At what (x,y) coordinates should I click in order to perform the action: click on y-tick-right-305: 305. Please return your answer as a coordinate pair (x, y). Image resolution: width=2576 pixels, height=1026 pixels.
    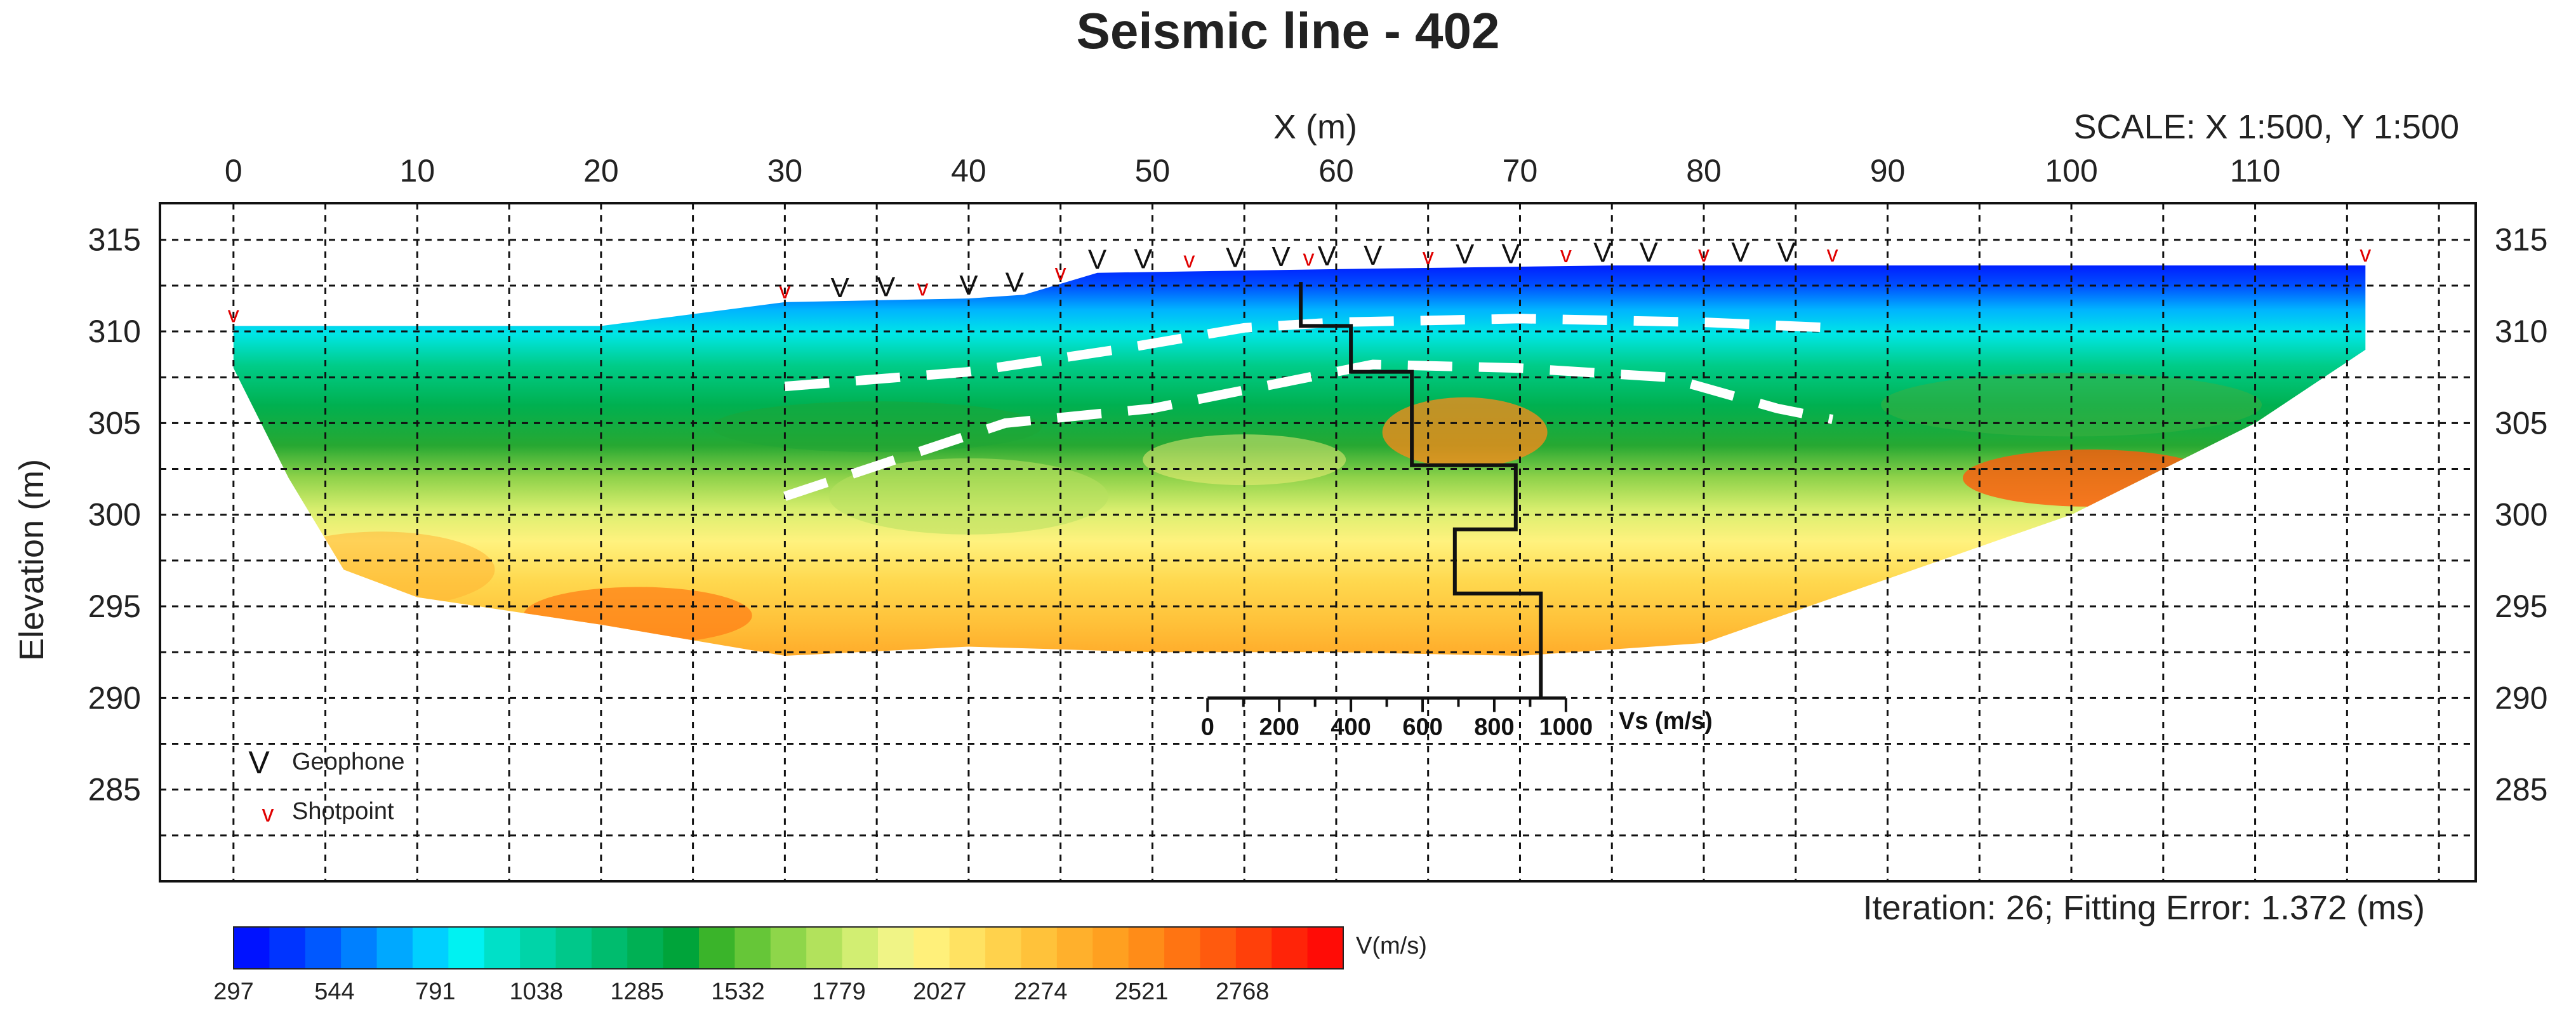
    Looking at the image, I should click on (2521, 423).